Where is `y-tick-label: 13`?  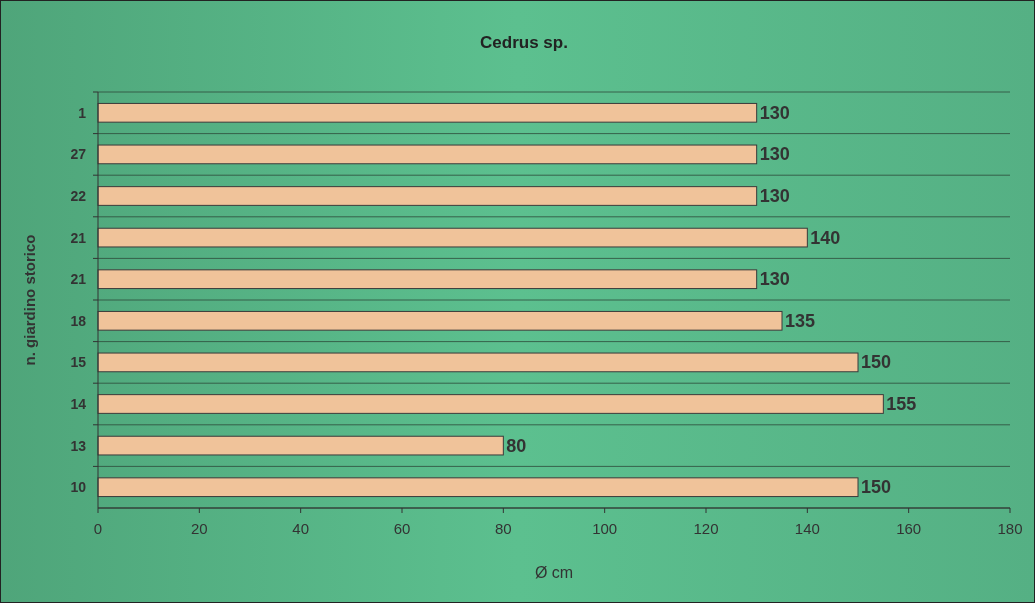 y-tick-label: 13 is located at coordinates (78, 445).